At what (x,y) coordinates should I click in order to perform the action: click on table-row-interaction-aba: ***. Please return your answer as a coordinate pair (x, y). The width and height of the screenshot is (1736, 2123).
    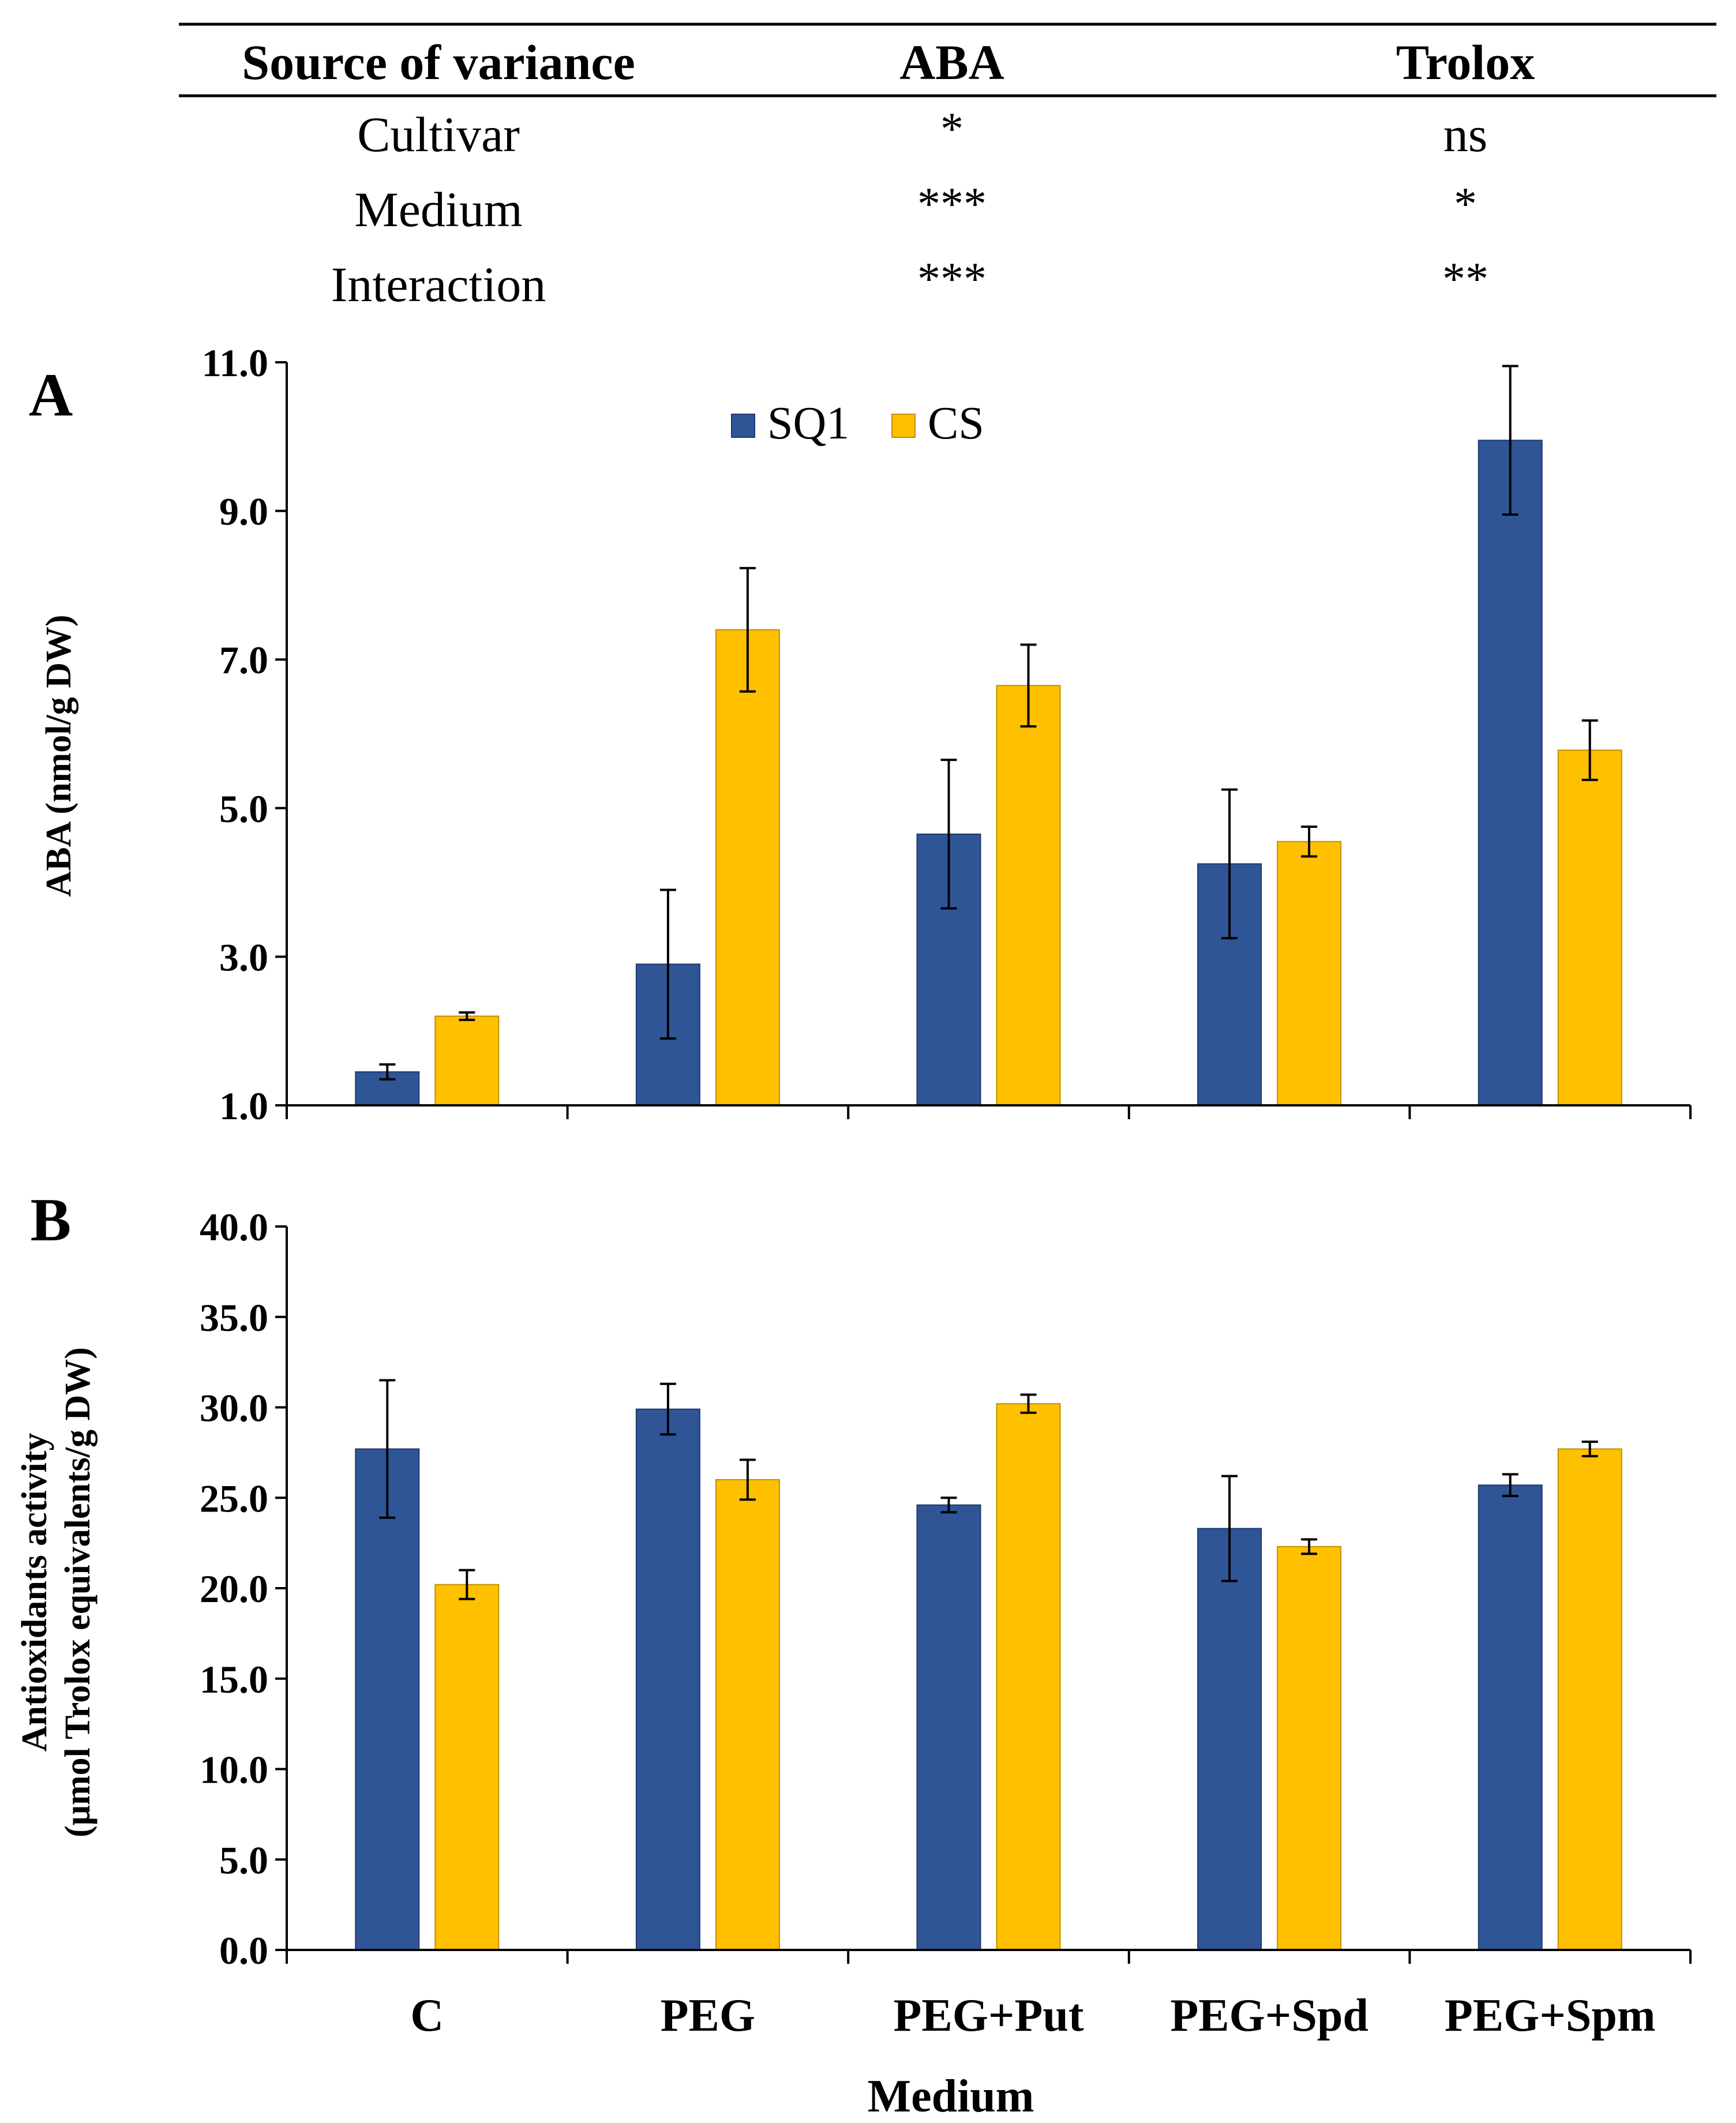
    Looking at the image, I should click on (952, 279).